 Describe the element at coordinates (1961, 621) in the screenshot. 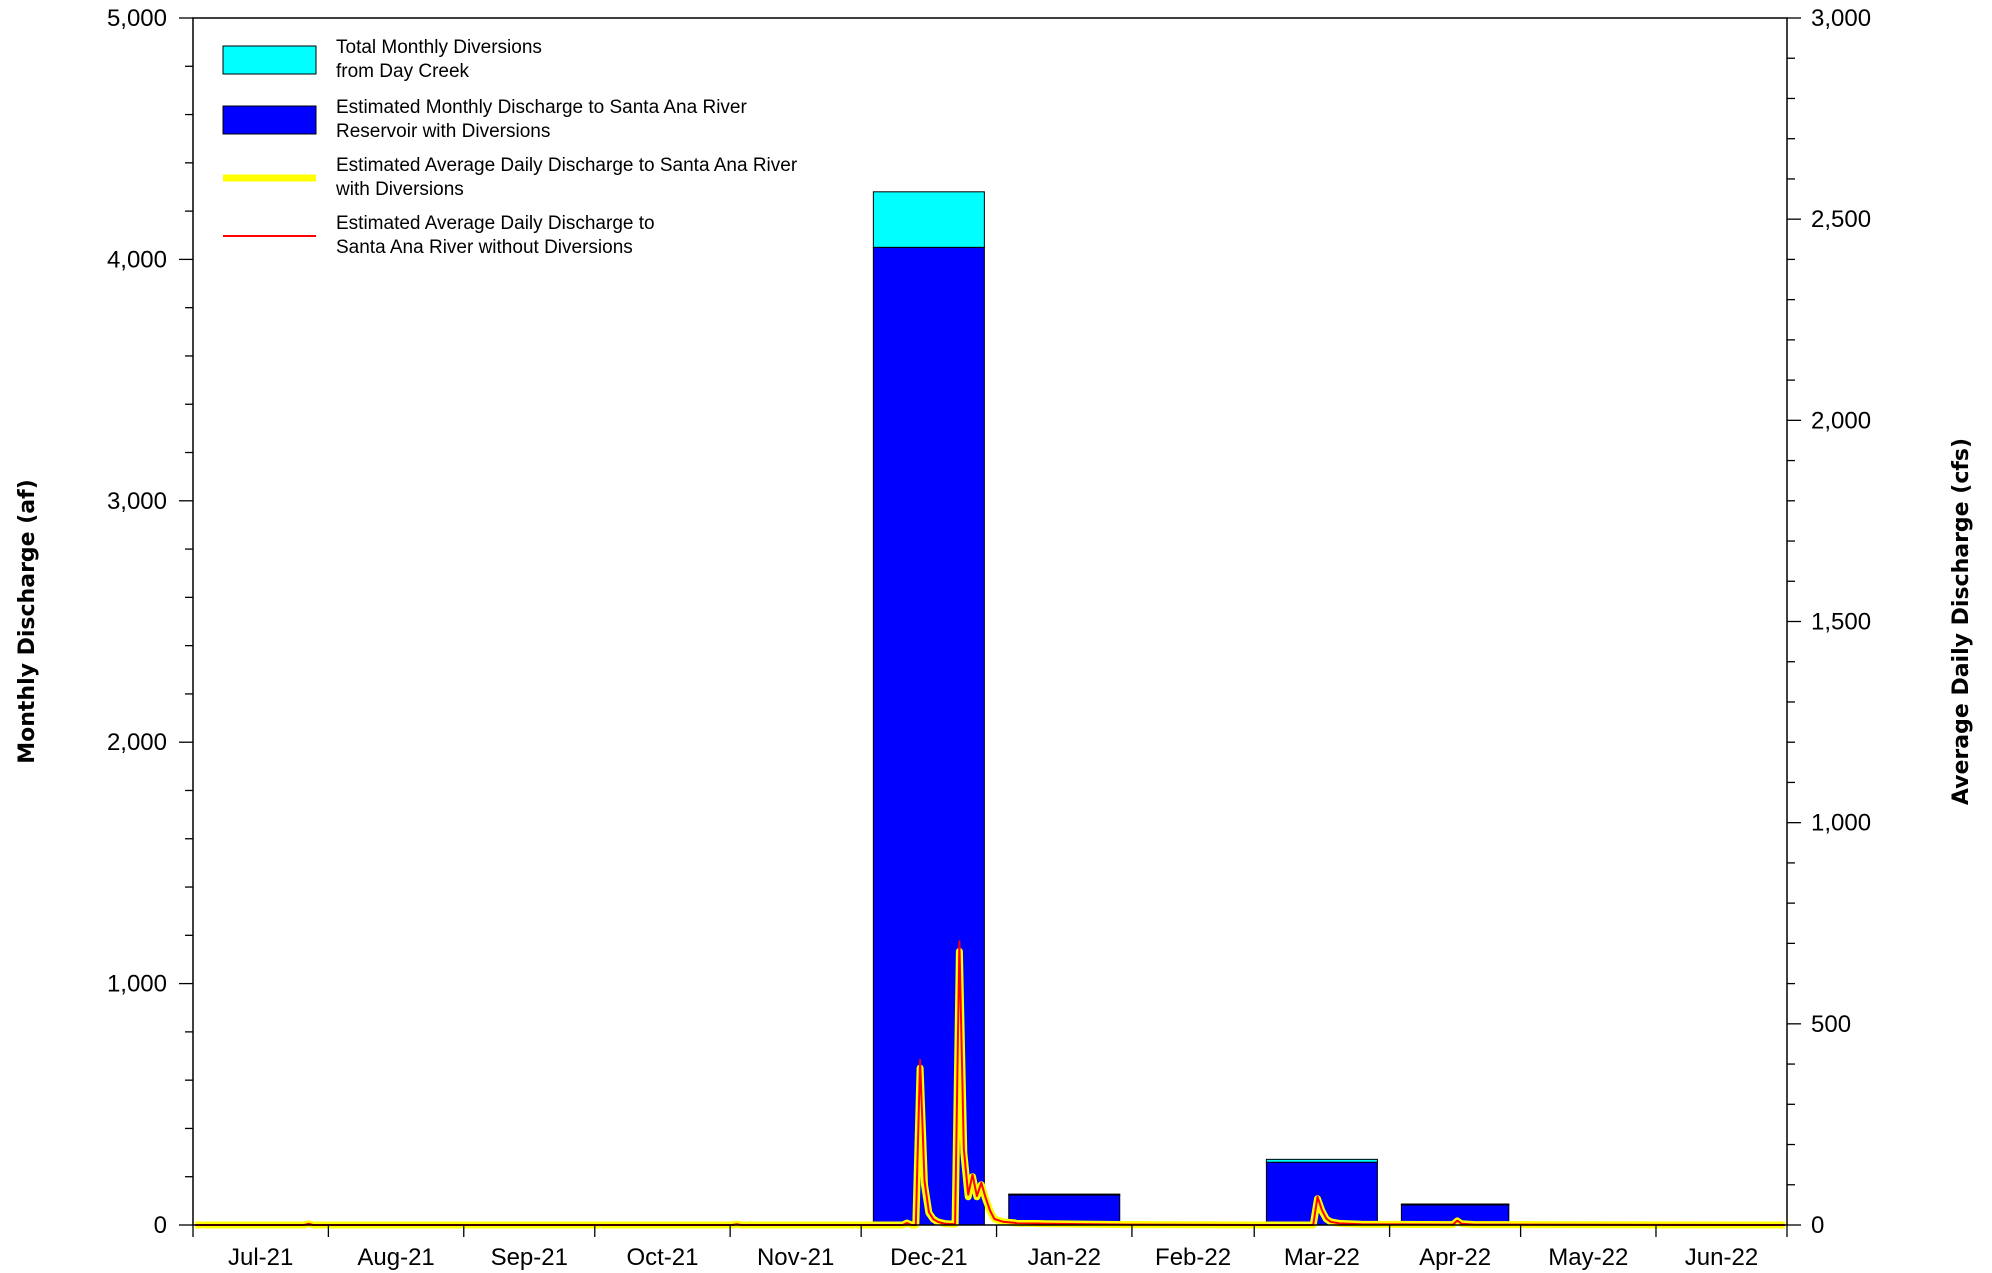

I see `right-axis-title: Average Daily Discharge (cfs)` at that location.